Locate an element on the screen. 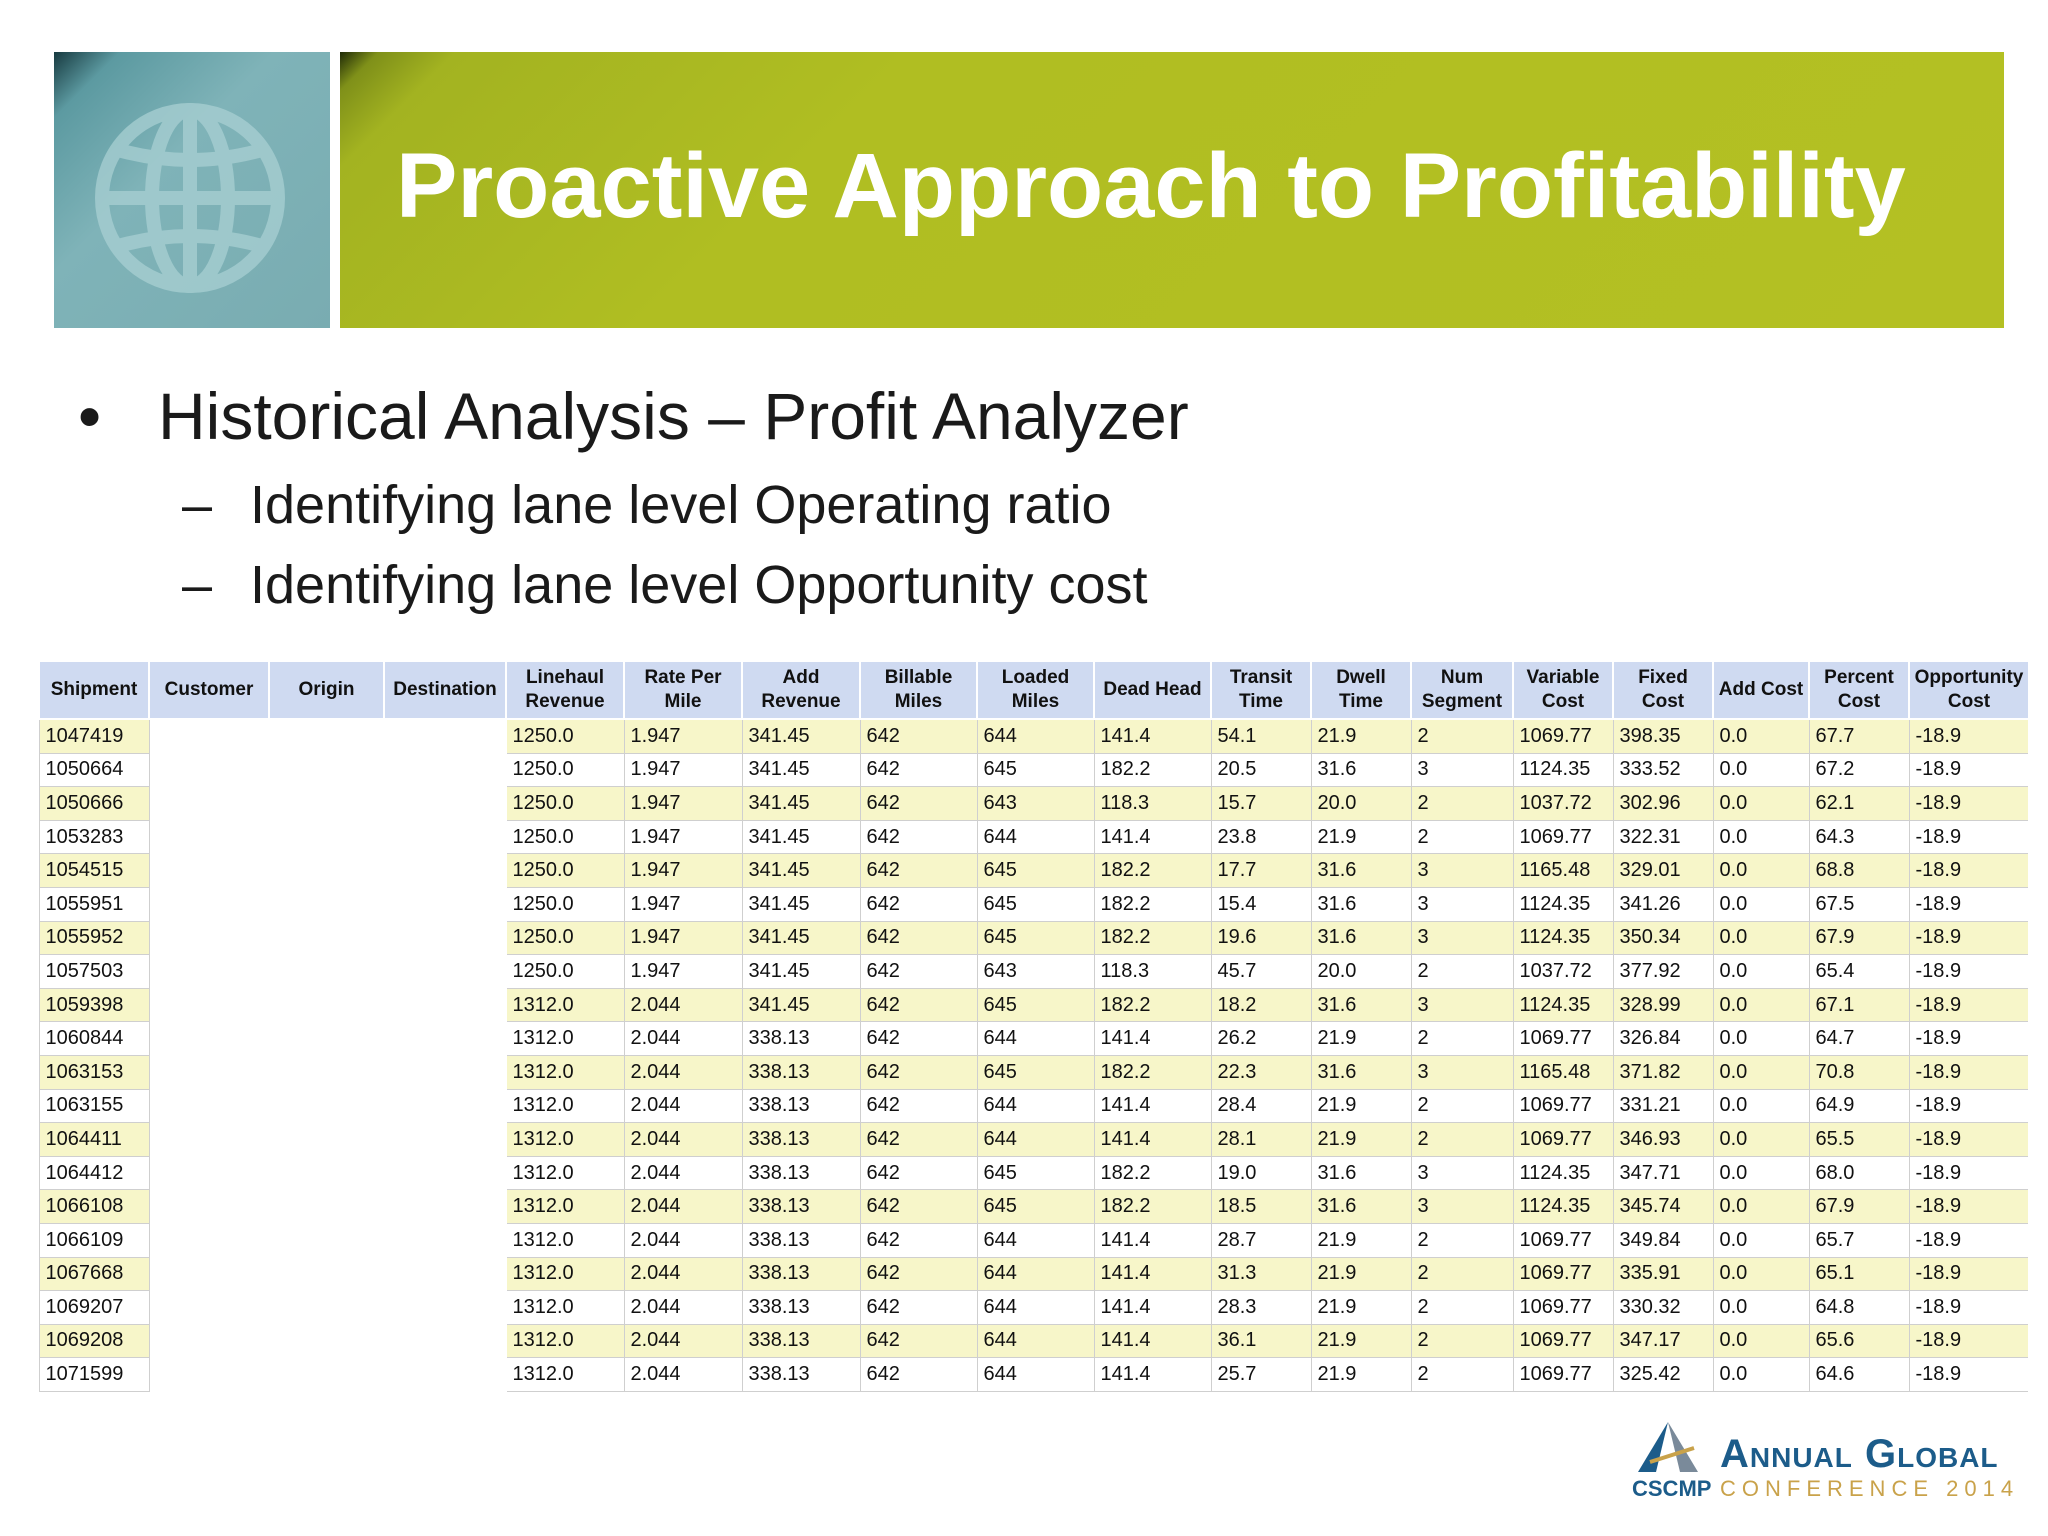  column-header: Percent Cost is located at coordinates (1859, 690).